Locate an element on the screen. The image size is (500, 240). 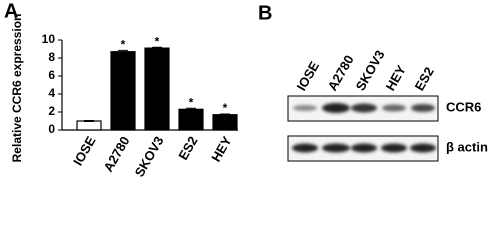
x-tick-label: IOSE is located at coordinates (84, 150).